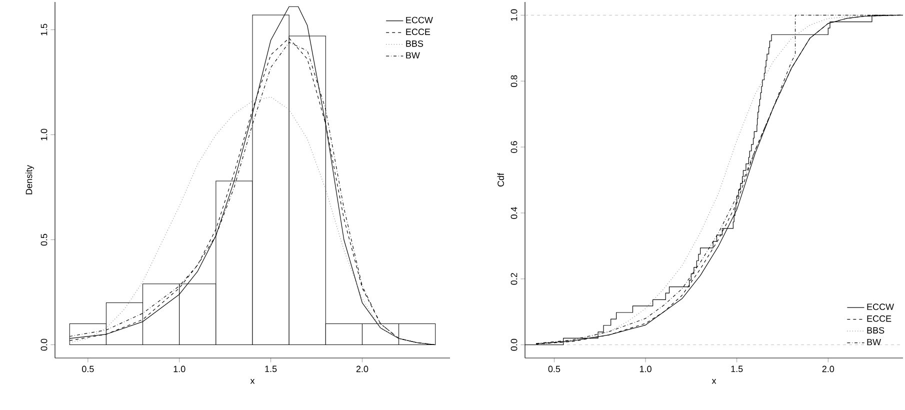 This screenshot has width=905, height=410. What do you see at coordinates (514, 147) in the screenshot?
I see `y-tick-label: 0.6` at bounding box center [514, 147].